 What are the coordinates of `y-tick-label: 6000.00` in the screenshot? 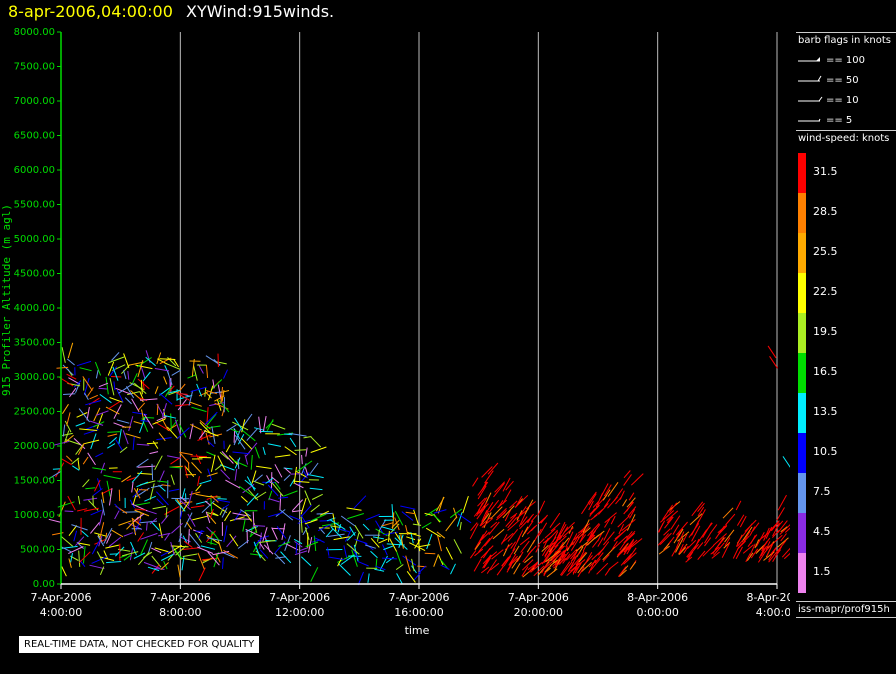 It's located at (34, 170).